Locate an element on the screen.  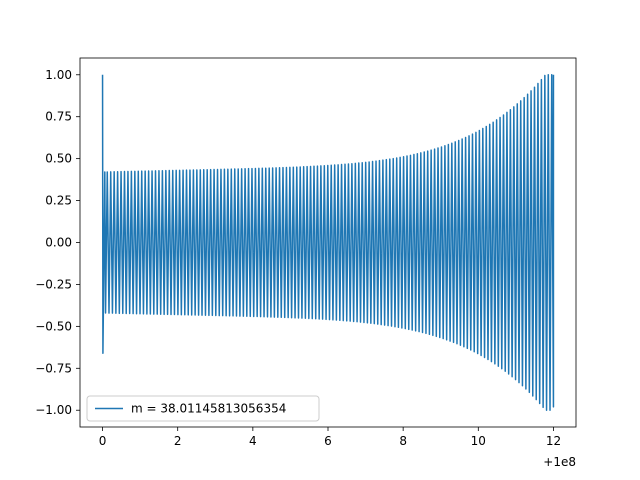
y-tick-label: −1.00 is located at coordinates (53, 410).